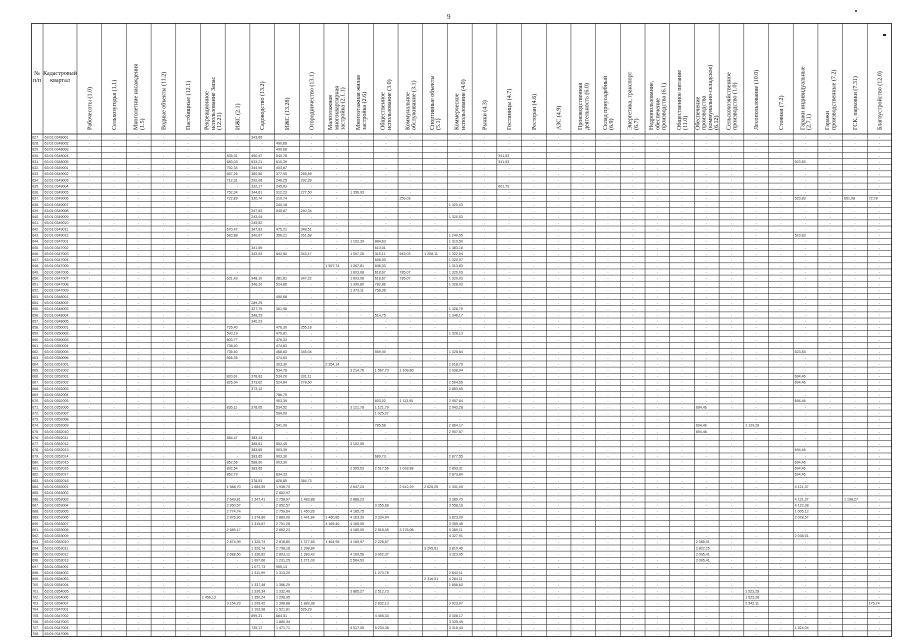 The image size is (899, 640). I want to click on cadastral-quarter: 63:01:0353002, so click(57, 493).